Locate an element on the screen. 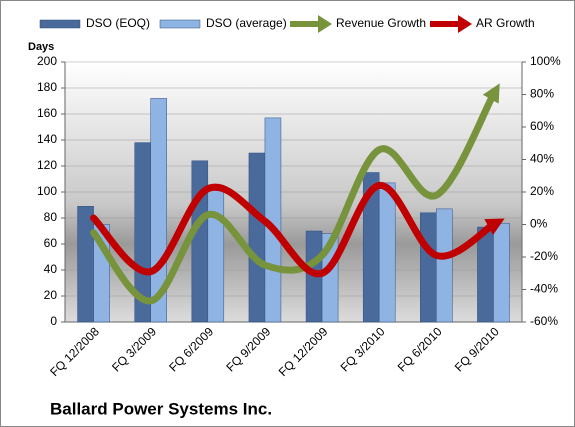 This screenshot has width=575, height=427. y2-tick-label: 60% is located at coordinates (542, 126).